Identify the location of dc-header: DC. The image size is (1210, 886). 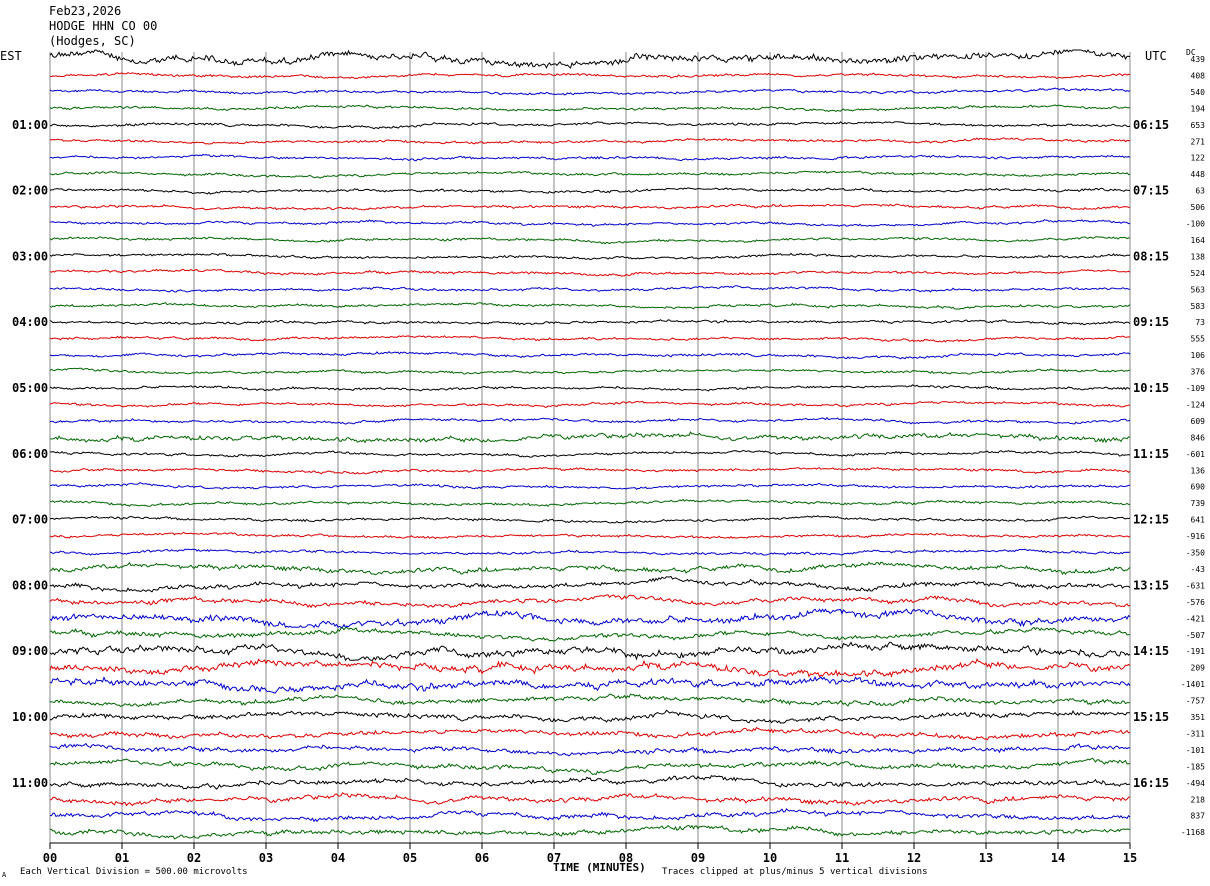
(1191, 52).